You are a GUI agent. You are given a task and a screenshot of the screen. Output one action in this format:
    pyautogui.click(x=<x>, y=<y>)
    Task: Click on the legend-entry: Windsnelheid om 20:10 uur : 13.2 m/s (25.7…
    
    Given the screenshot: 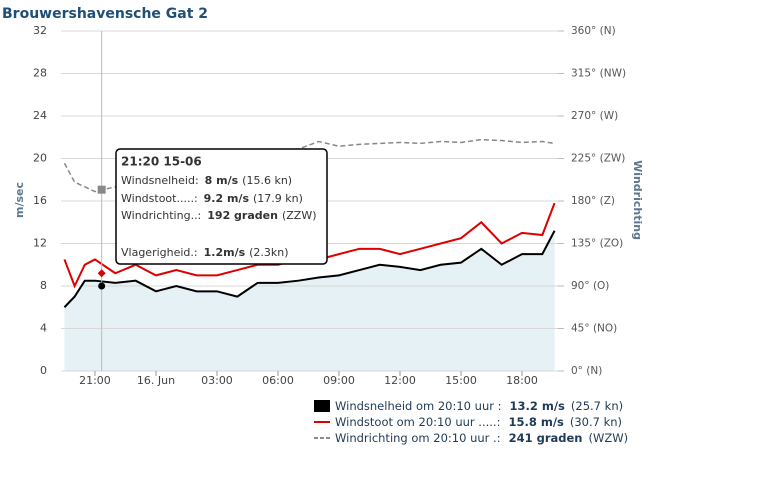 What is the action you would take?
    pyautogui.click(x=479, y=406)
    